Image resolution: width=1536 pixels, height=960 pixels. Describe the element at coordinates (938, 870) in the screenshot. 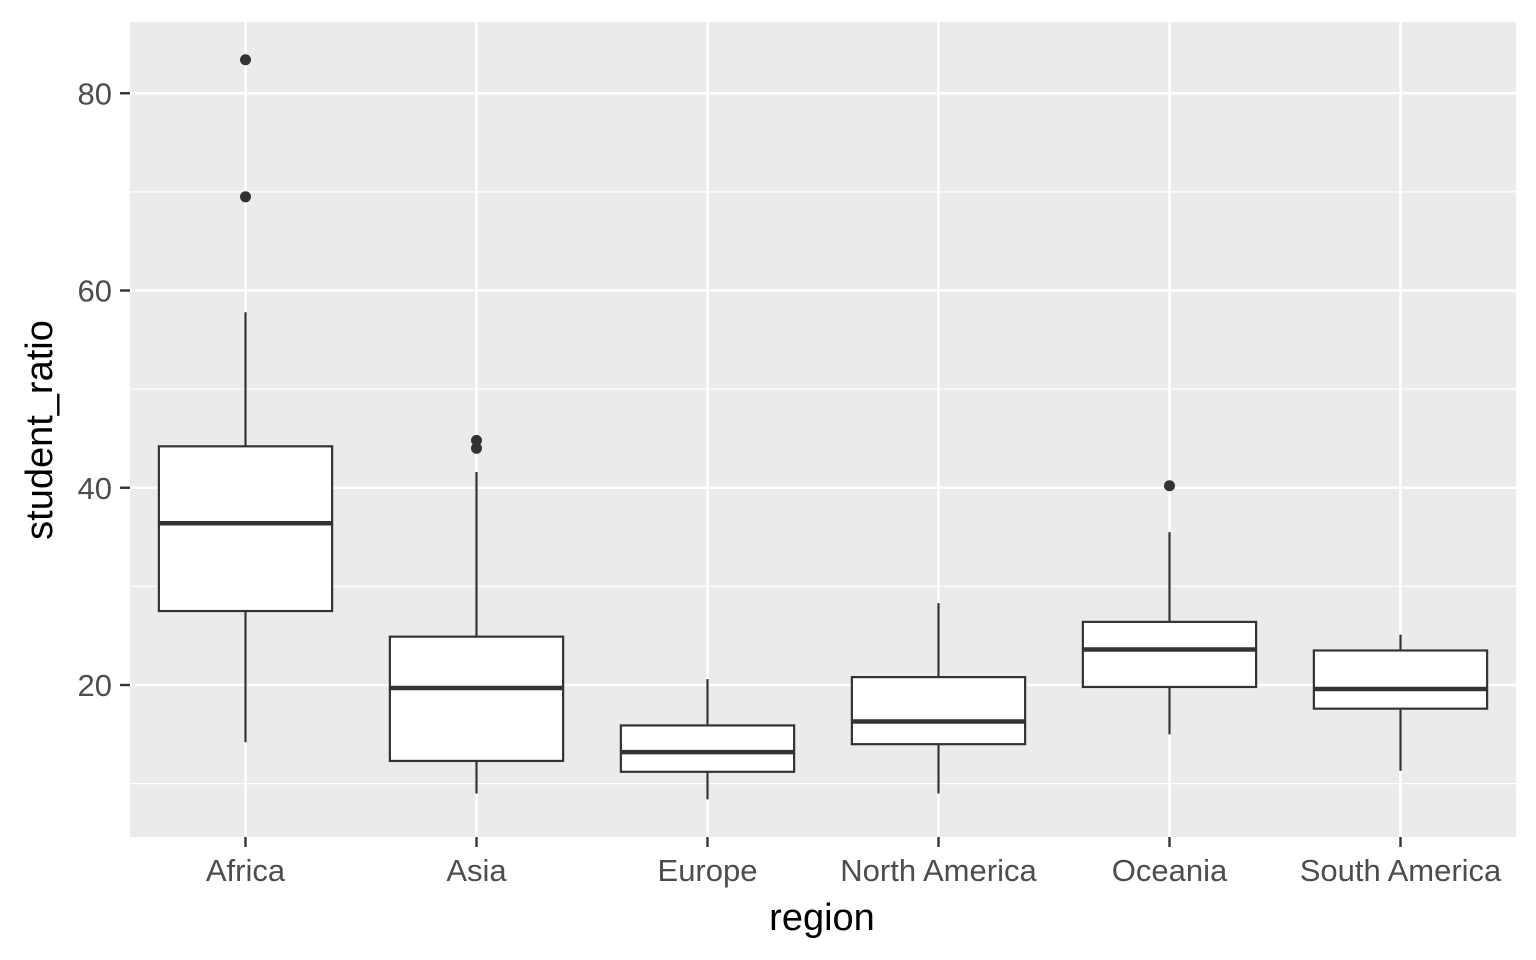

I see `x-tick-label: North America` at that location.